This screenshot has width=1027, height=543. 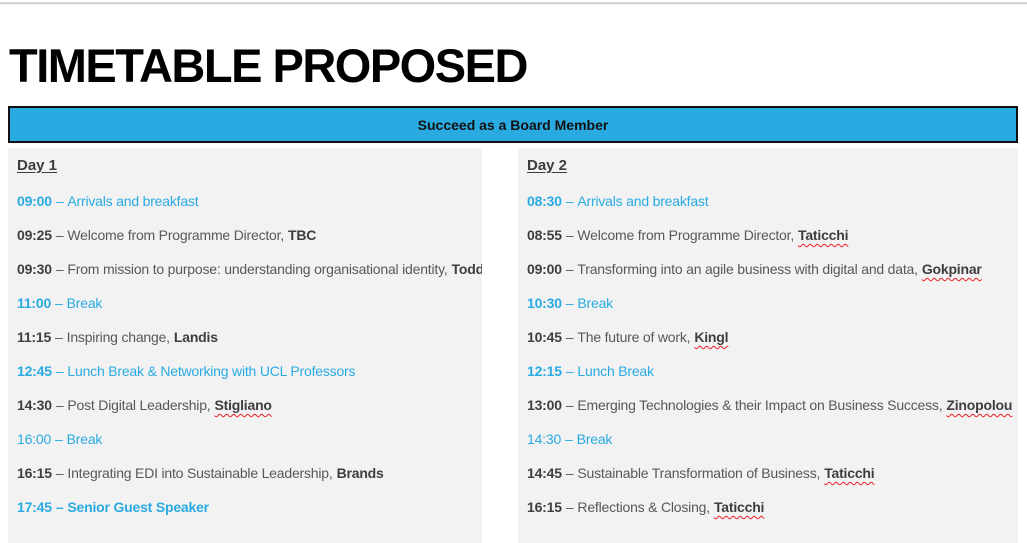 What do you see at coordinates (767, 507) in the screenshot?
I see `schedule-row: 16:15– Reflections & Closing, Taticchi` at bounding box center [767, 507].